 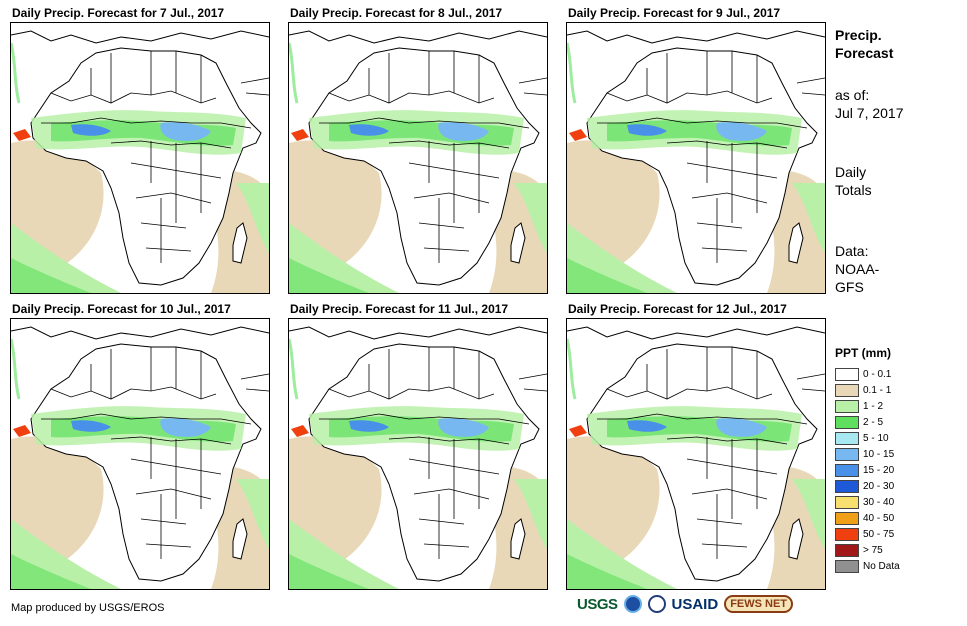 I want to click on map-credit: Map produced by USGS/EROS, so click(x=88, y=608).